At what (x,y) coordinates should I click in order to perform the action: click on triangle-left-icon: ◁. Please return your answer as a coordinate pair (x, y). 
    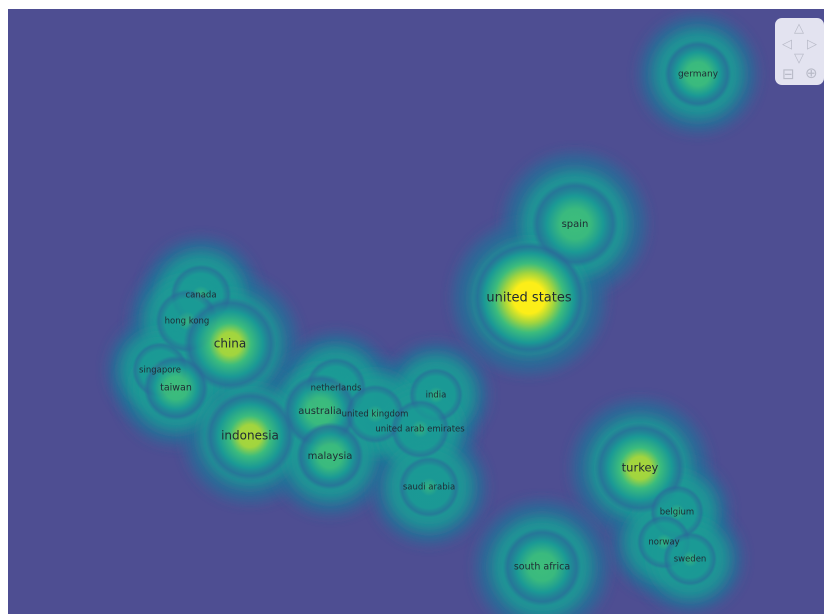
    Looking at the image, I should click on (787, 44).